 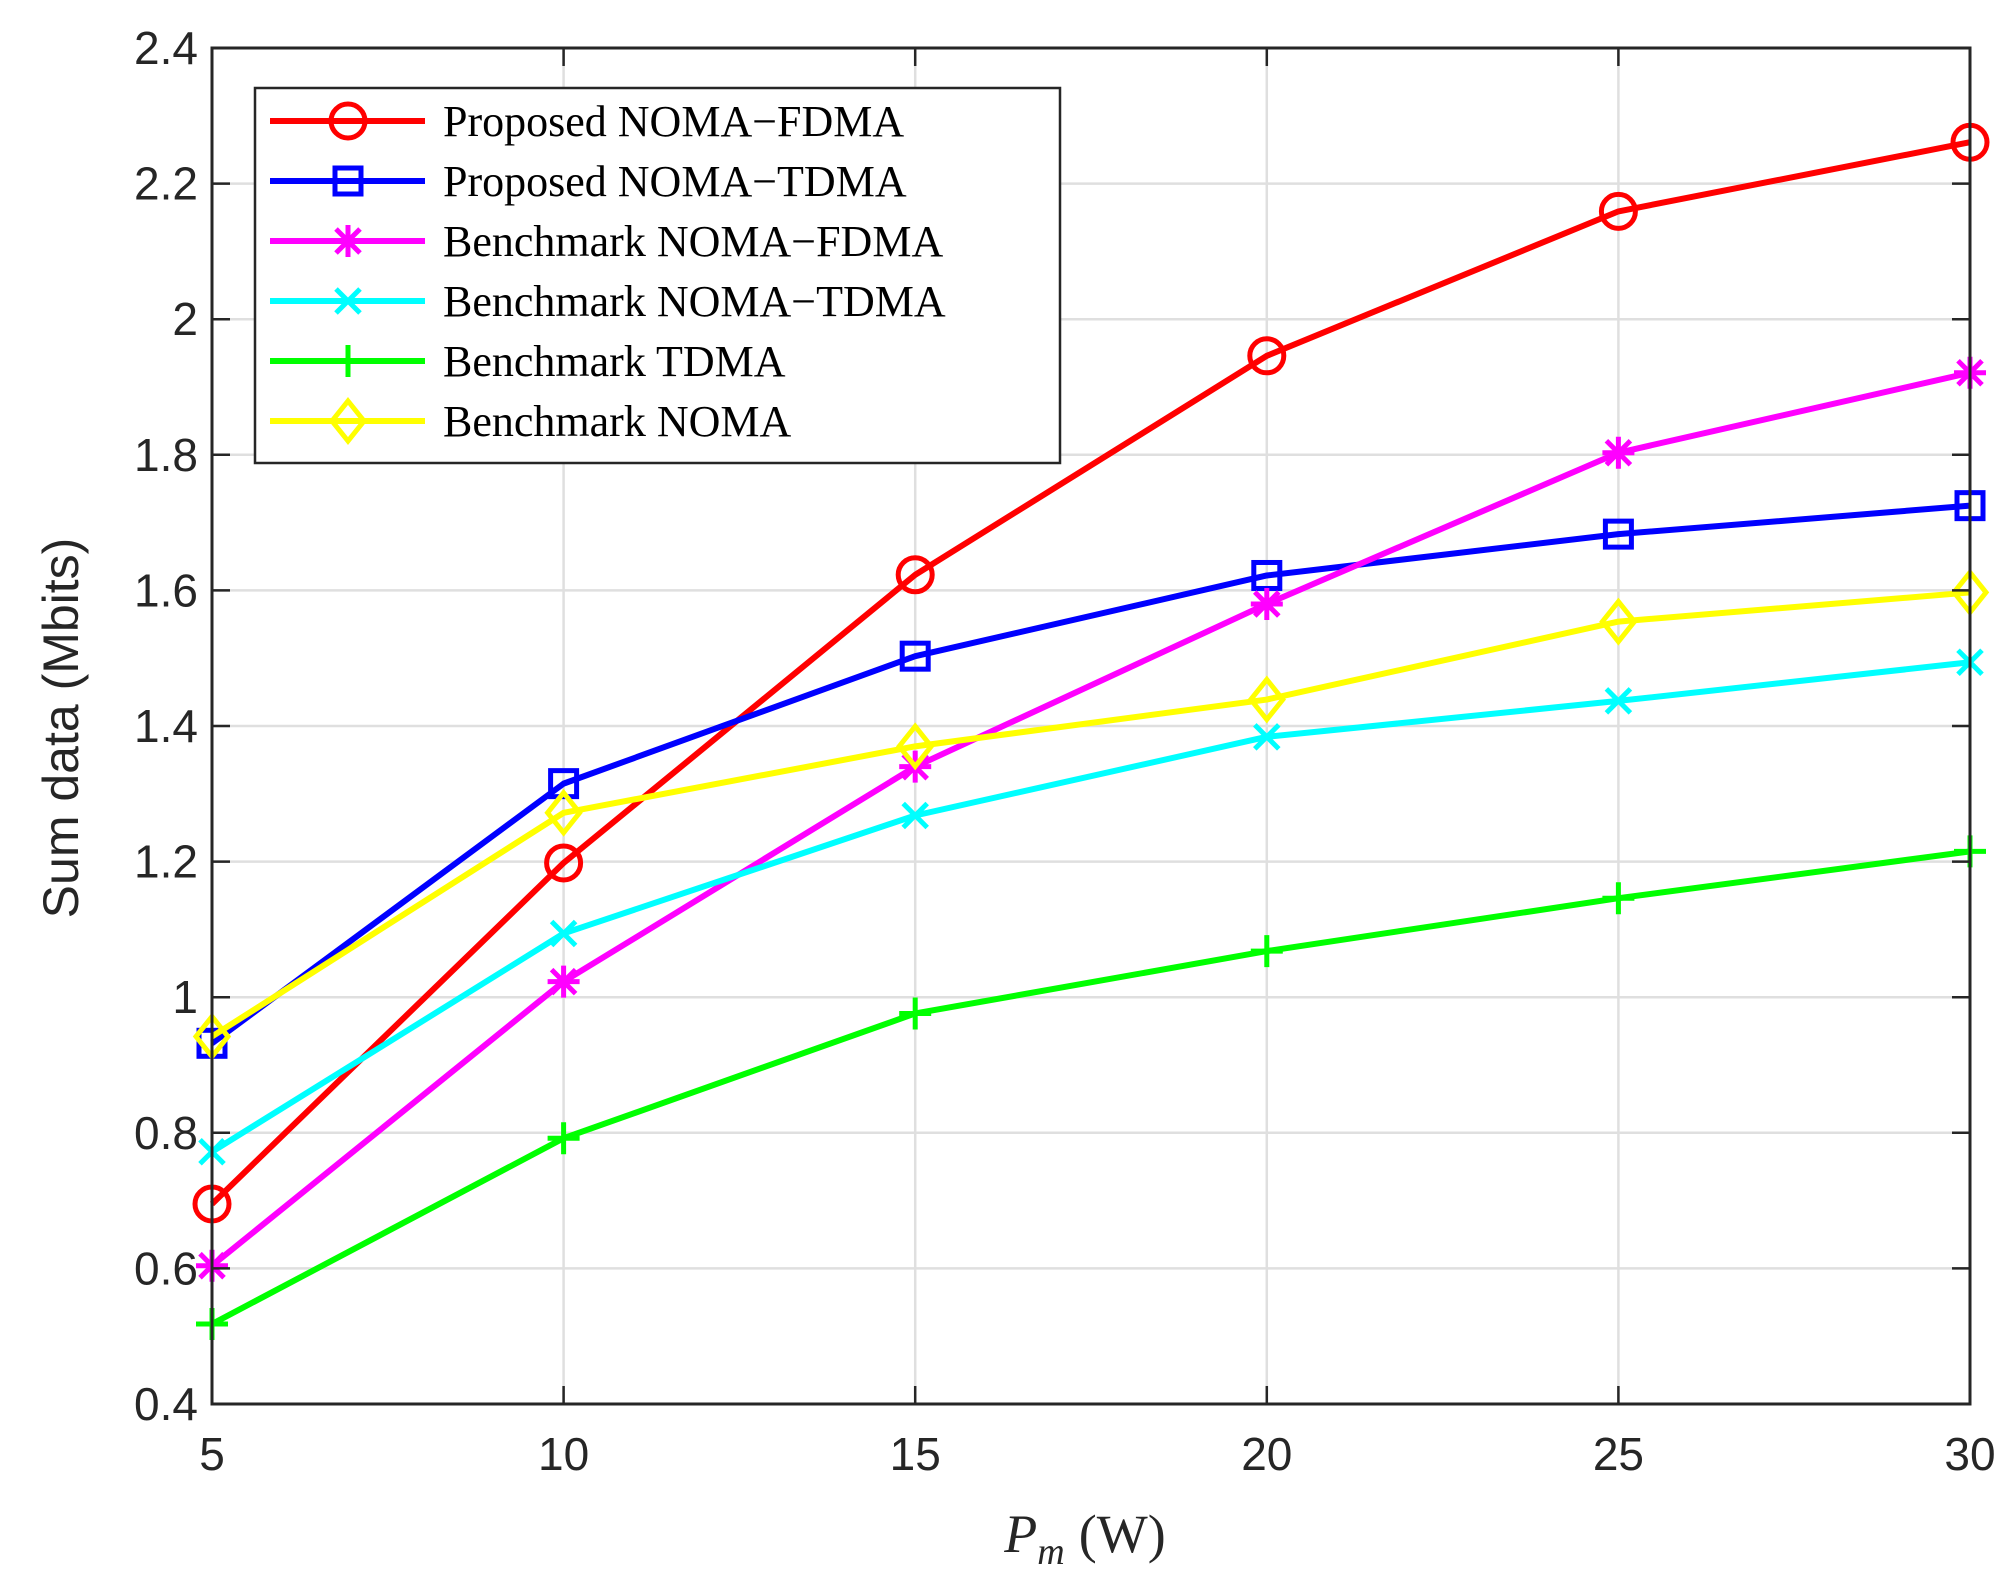 I want to click on x-axis-label: Pm (W), so click(x=1084, y=1538).